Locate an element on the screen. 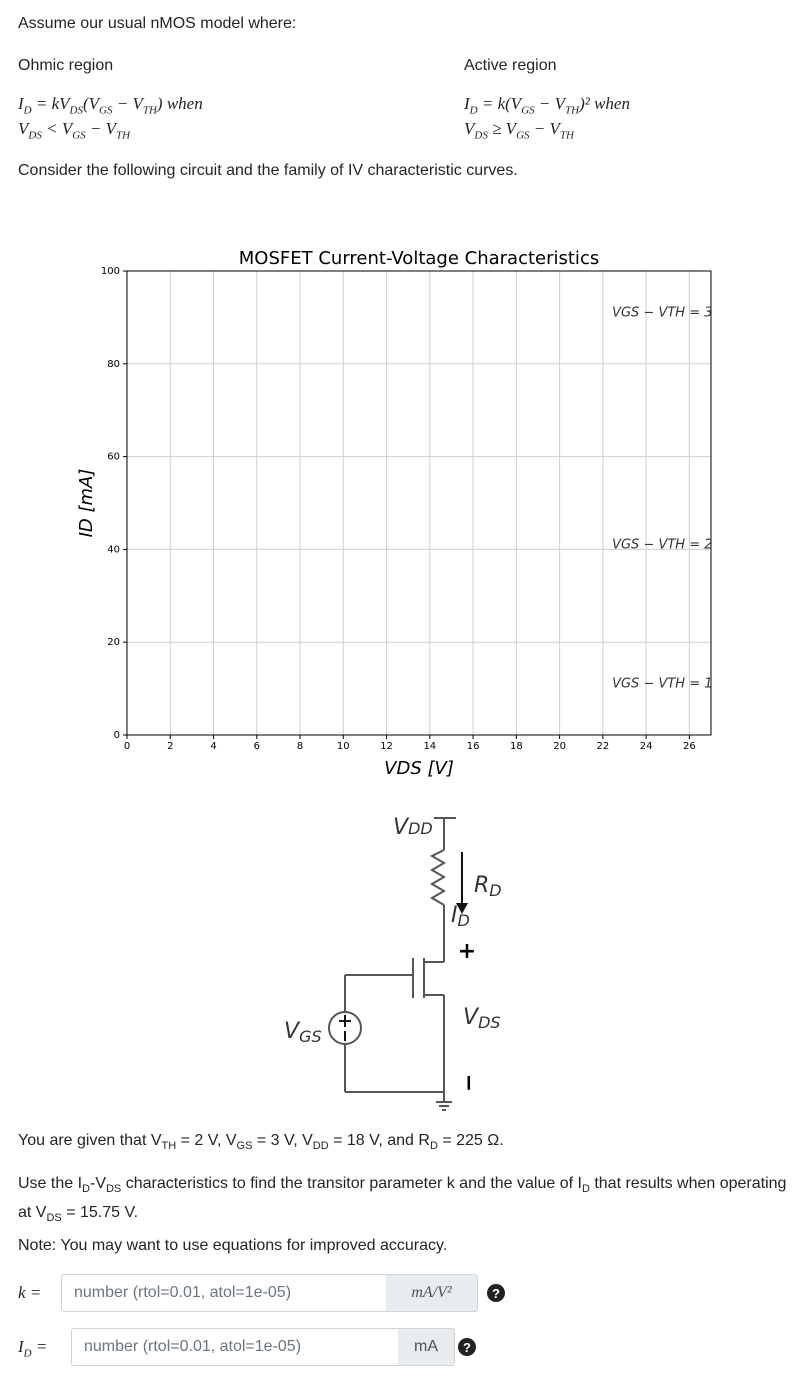  text-run: ) when is located at coordinates (179, 103).